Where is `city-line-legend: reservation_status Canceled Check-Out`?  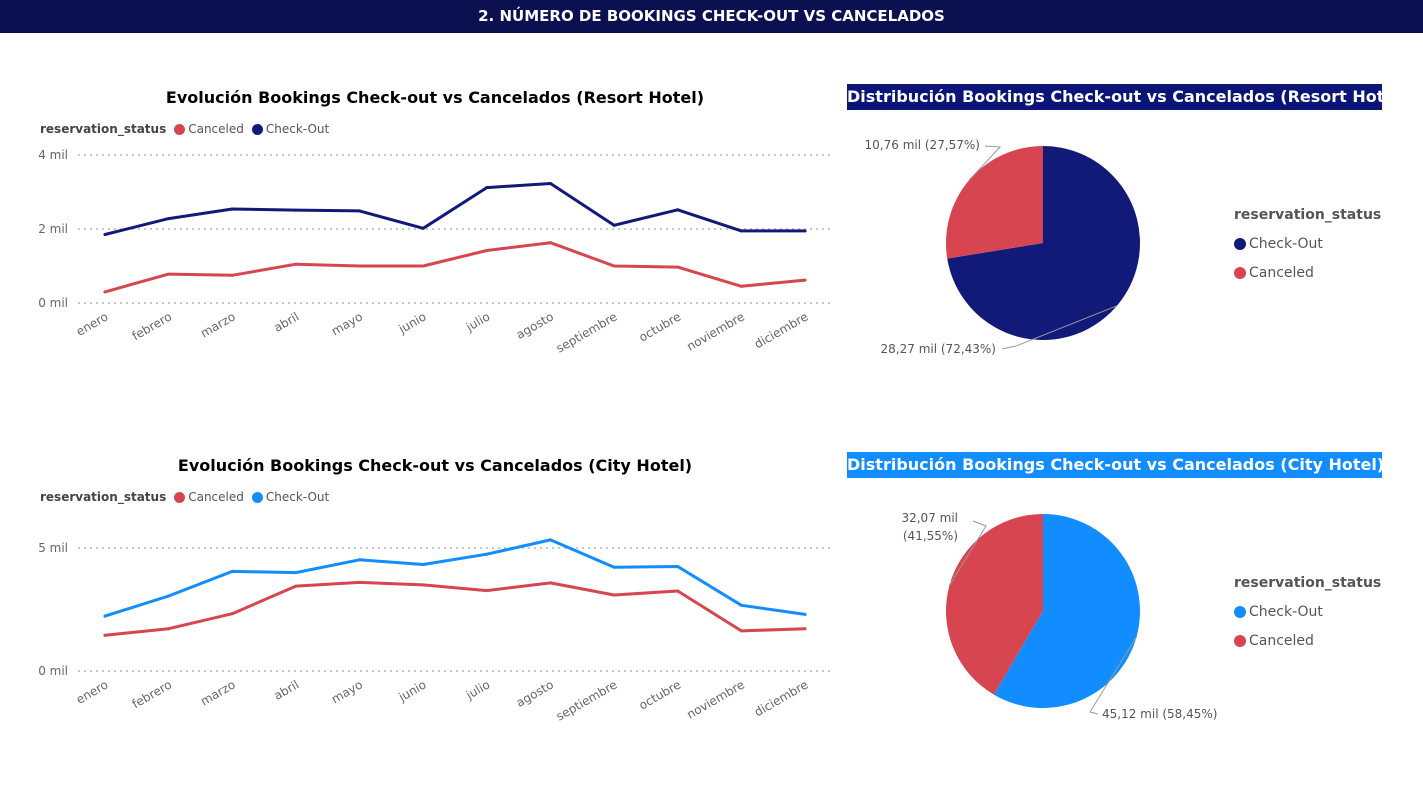 city-line-legend: reservation_status Canceled Check-Out is located at coordinates (188, 497).